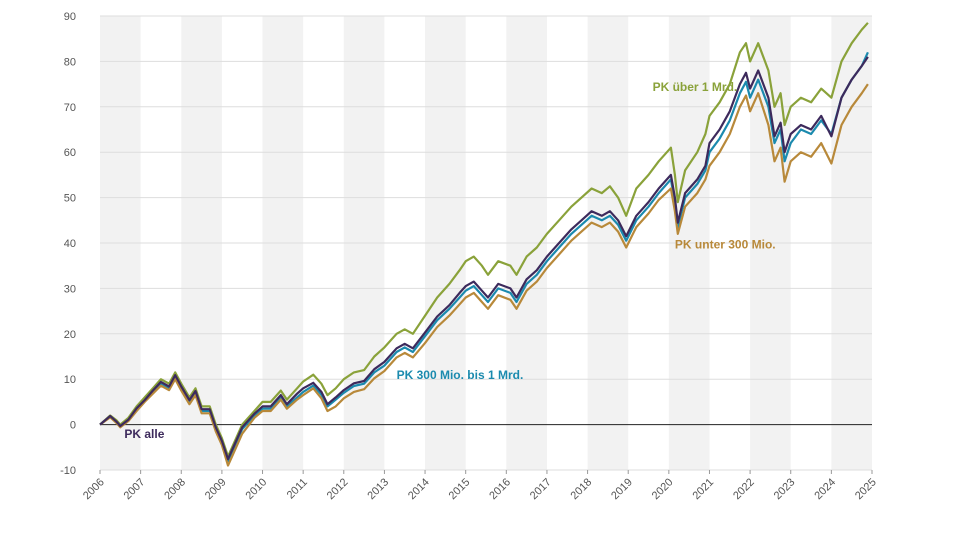  I want to click on x-tick-label: 2006, so click(94, 489).